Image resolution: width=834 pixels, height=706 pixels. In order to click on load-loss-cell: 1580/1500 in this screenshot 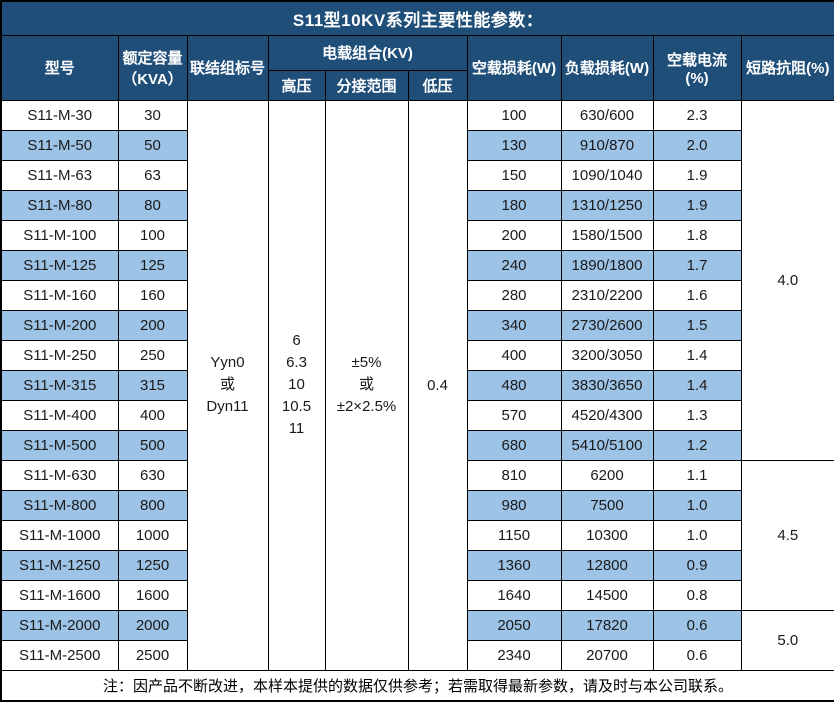, I will do `click(607, 235)`.